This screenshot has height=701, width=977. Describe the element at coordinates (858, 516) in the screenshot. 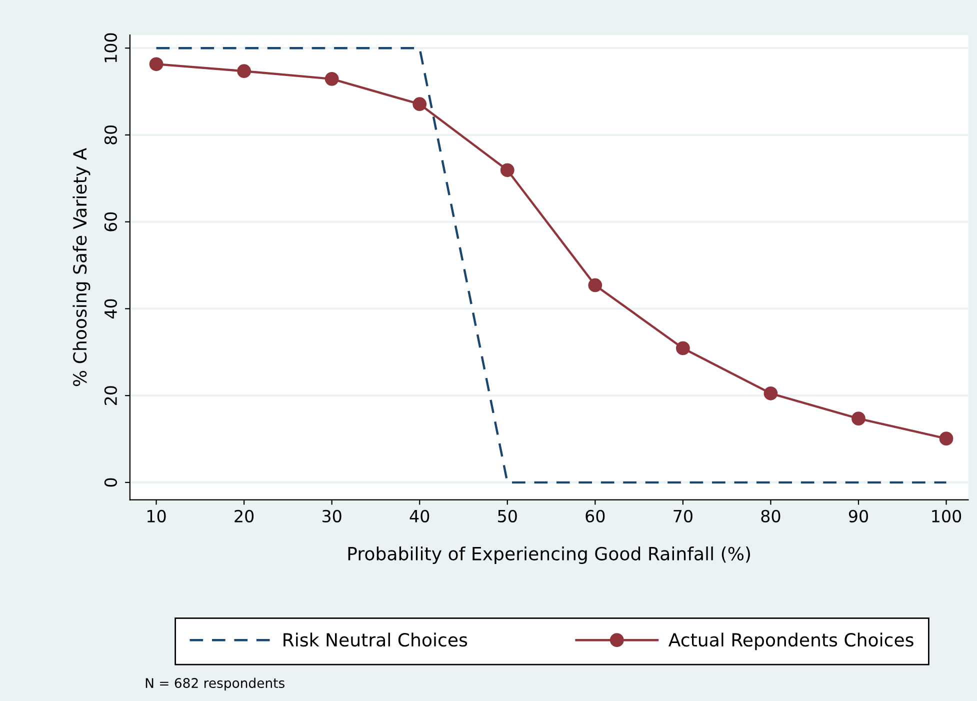

I see `x-tick-label: 90` at that location.